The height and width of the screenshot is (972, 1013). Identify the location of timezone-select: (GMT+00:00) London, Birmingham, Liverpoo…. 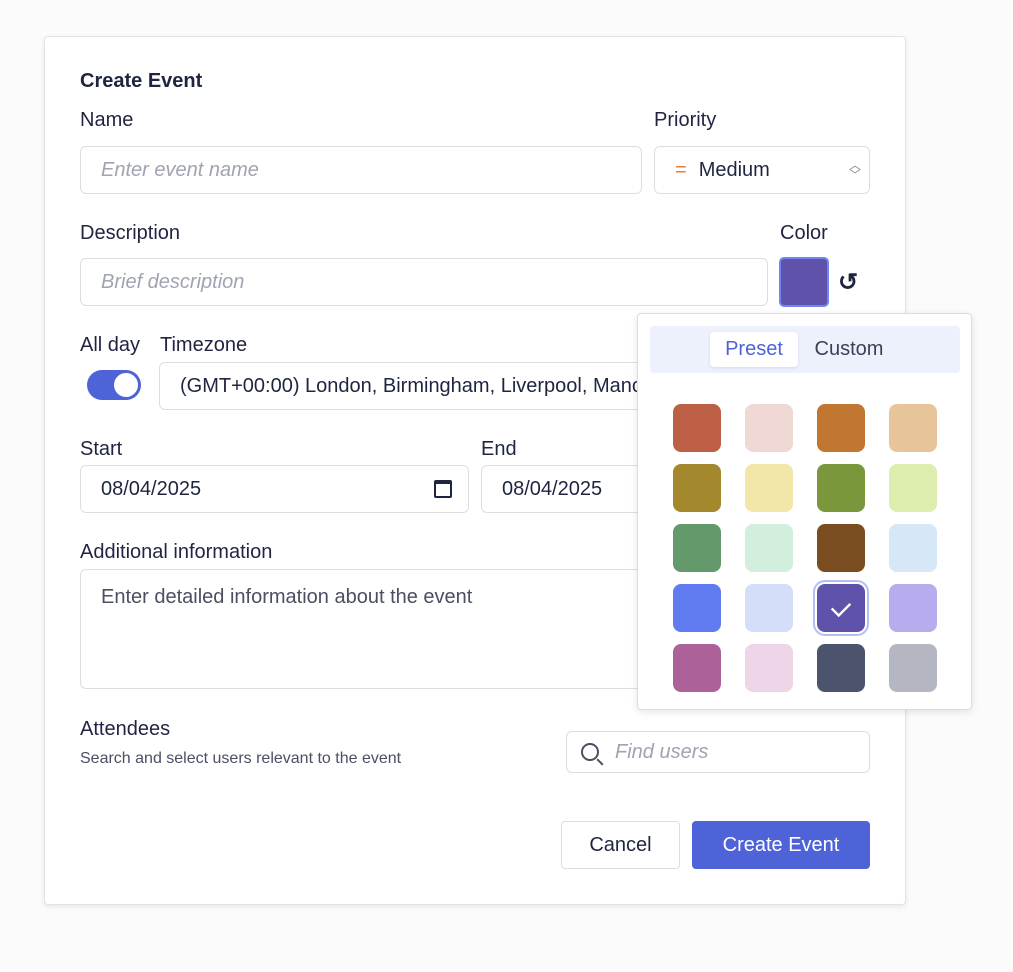
(419, 386).